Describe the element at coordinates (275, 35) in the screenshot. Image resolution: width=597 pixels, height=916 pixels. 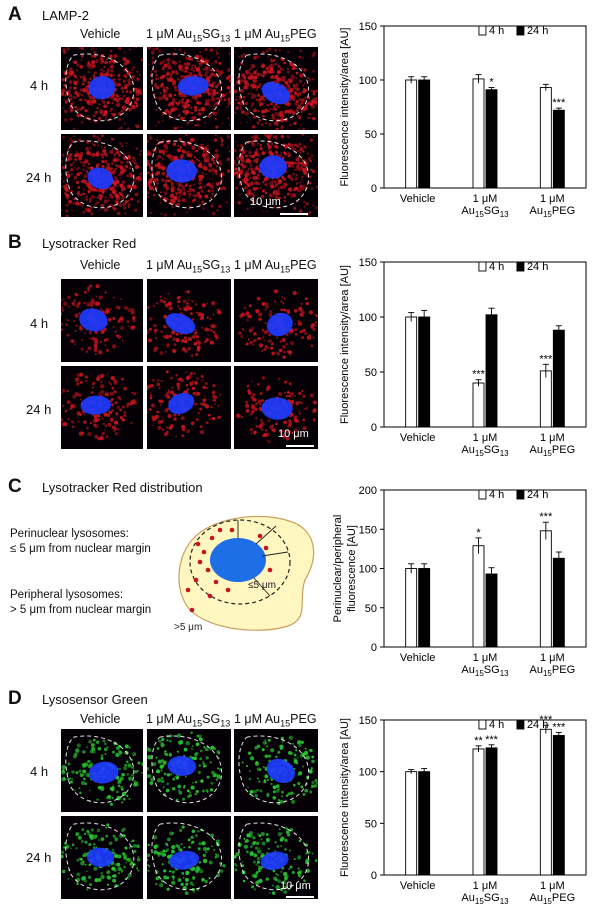
I see `col-header-peg-a: 1 μM Au15PEG` at that location.